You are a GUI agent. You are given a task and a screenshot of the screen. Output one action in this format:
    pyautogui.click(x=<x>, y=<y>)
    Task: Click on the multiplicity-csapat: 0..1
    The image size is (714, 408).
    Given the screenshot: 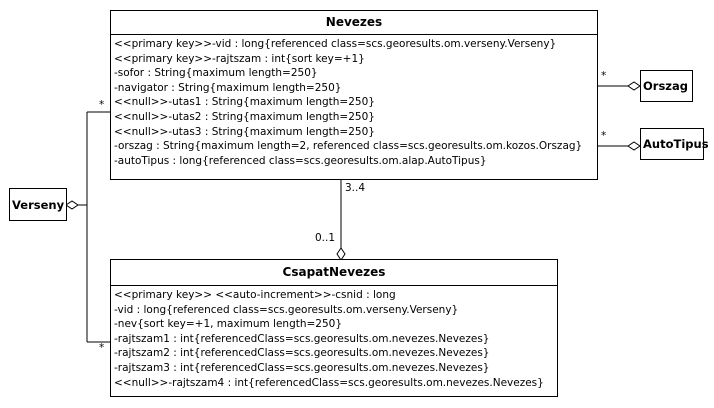 What is the action you would take?
    pyautogui.click(x=325, y=238)
    